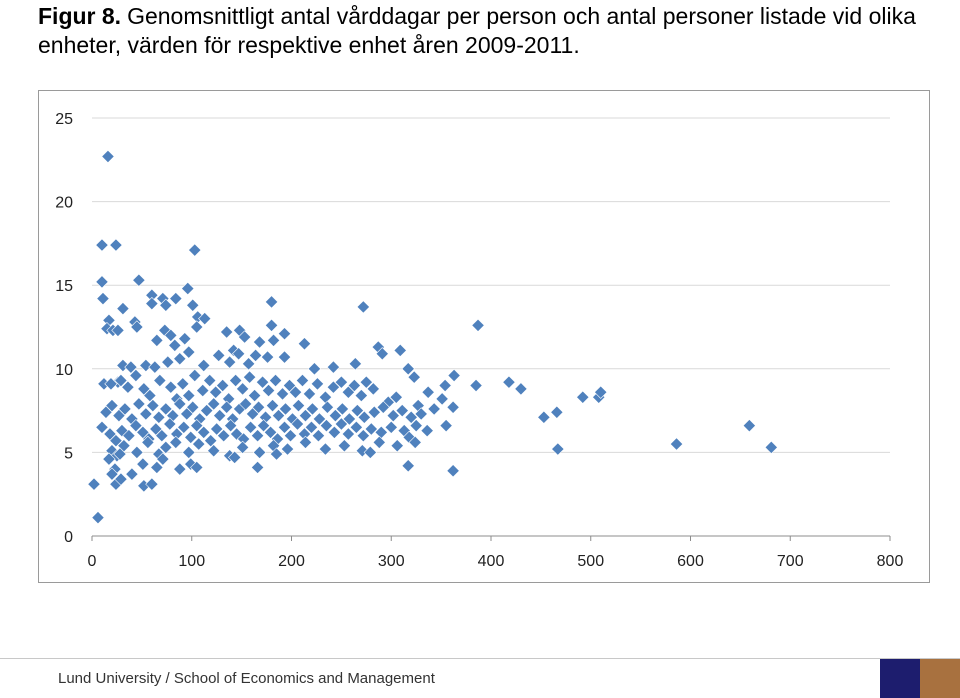  Describe the element at coordinates (64, 119) in the screenshot. I see `y-tick-label: 25` at that location.